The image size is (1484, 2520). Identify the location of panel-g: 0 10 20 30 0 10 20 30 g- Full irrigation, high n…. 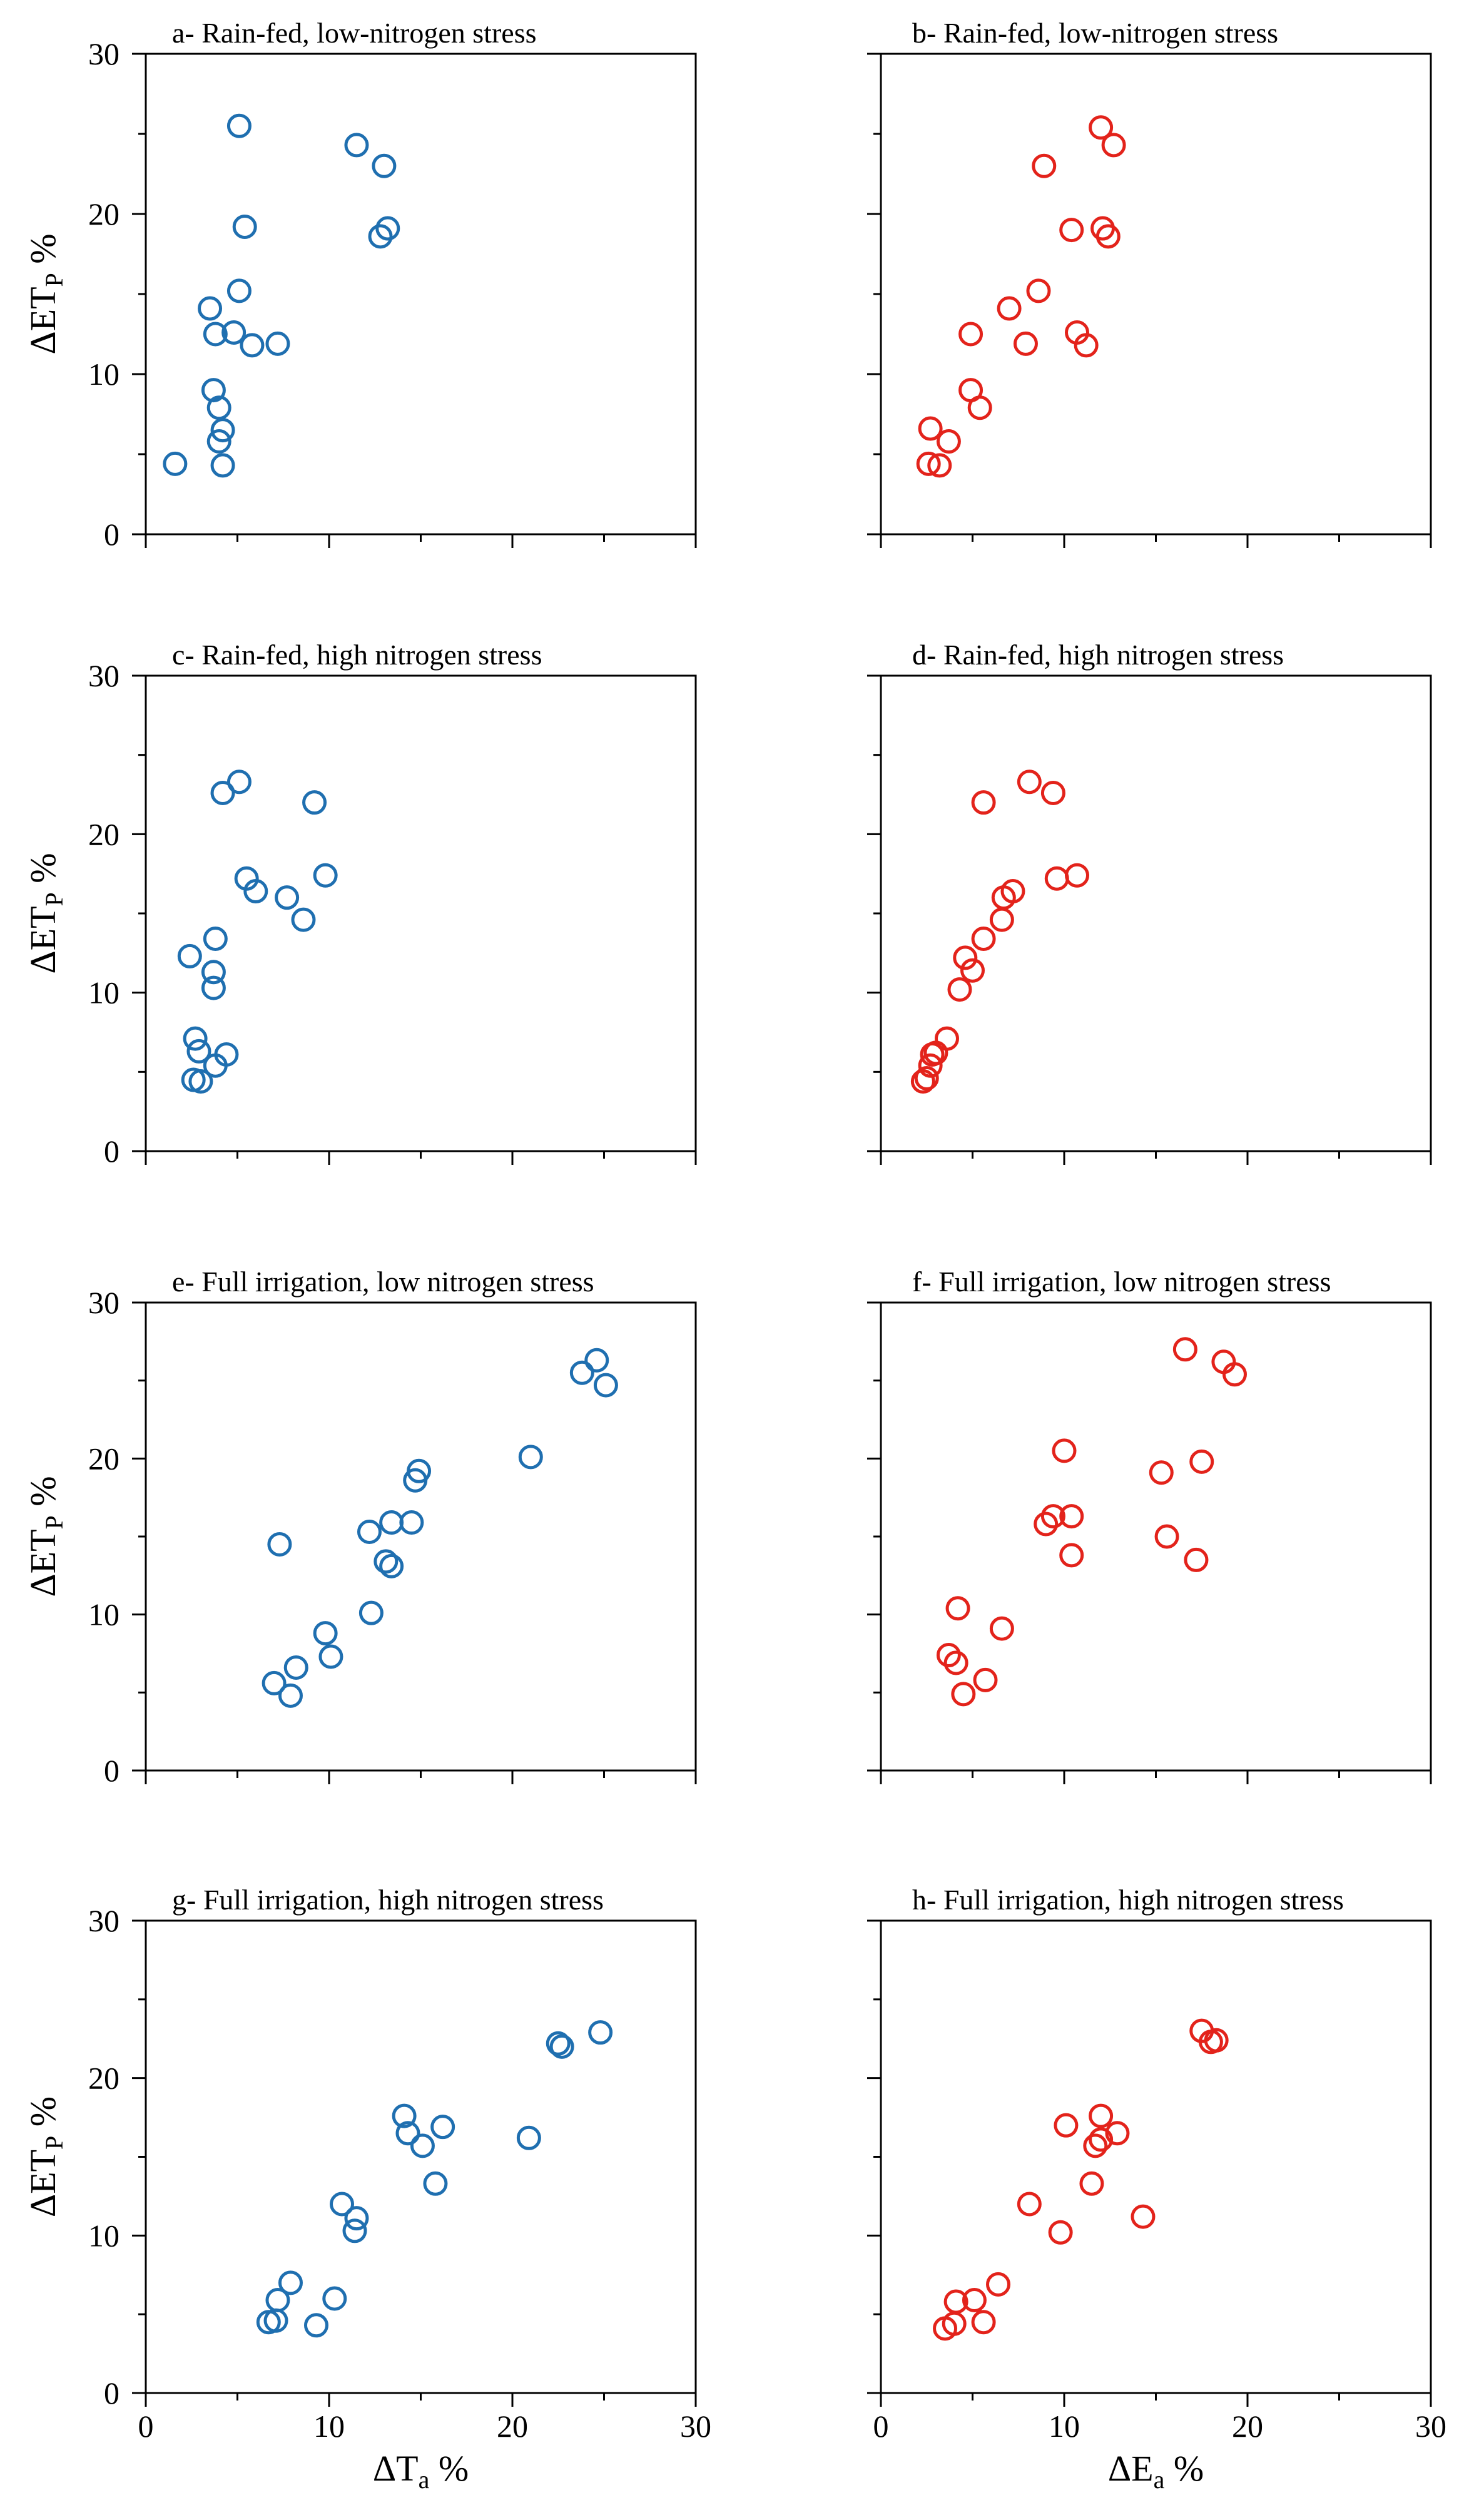
(367, 2189).